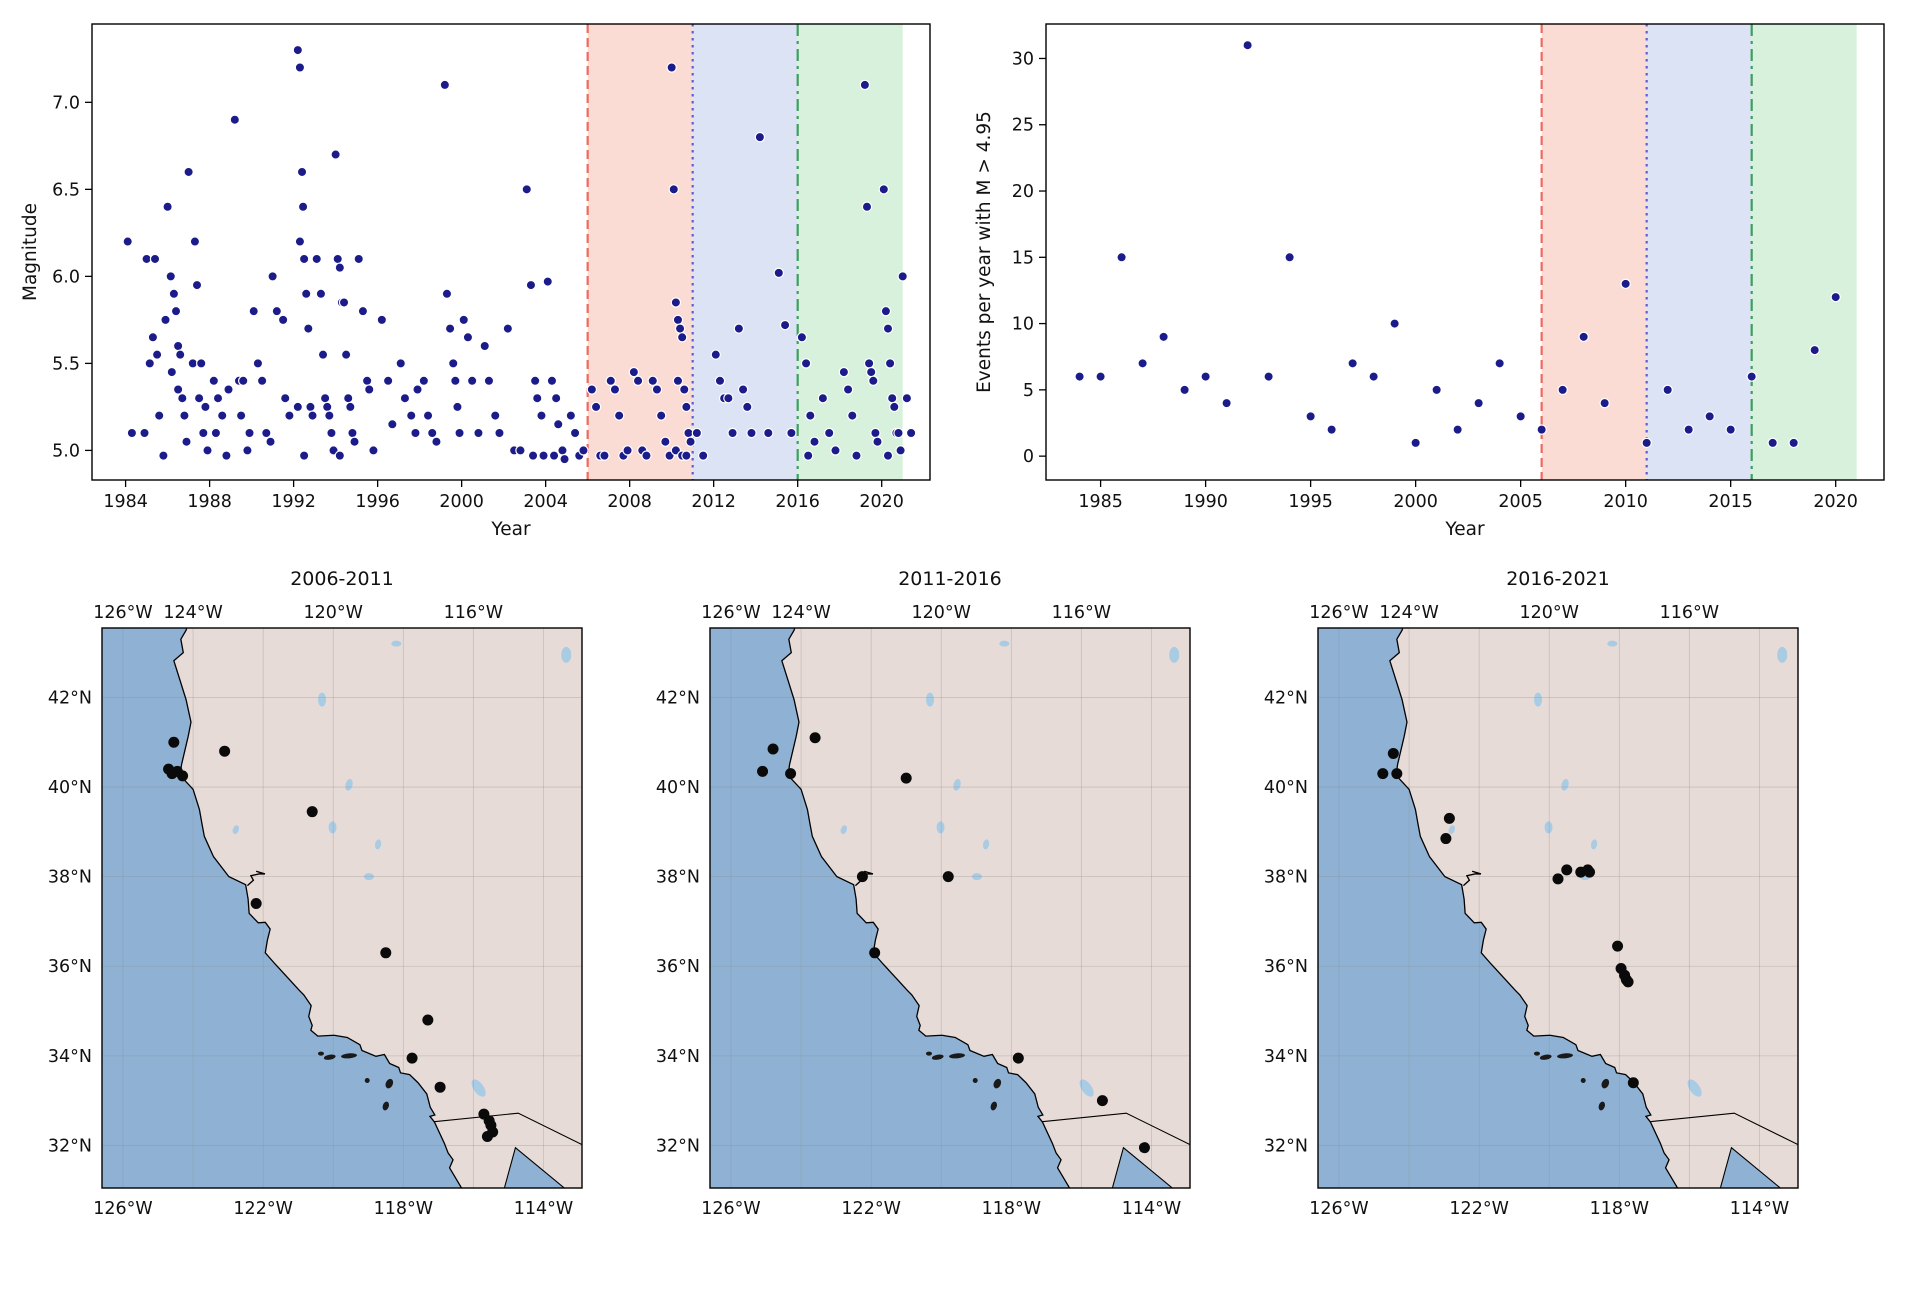 This screenshot has height=1316, width=1919. I want to click on svg-text: 5.0, so click(66, 451).